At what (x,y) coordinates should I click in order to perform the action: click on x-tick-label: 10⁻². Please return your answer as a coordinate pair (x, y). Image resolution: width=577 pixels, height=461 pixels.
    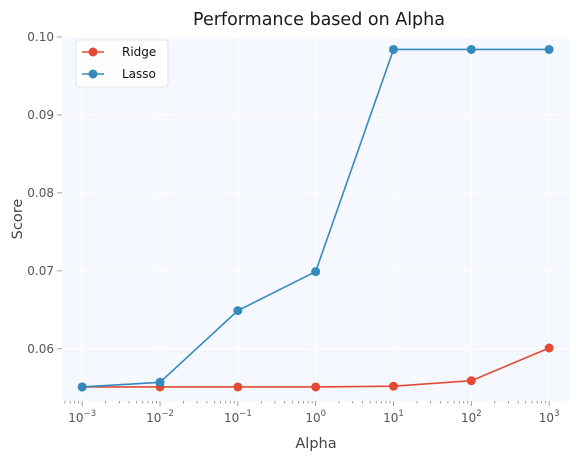
    Looking at the image, I should click on (160, 417).